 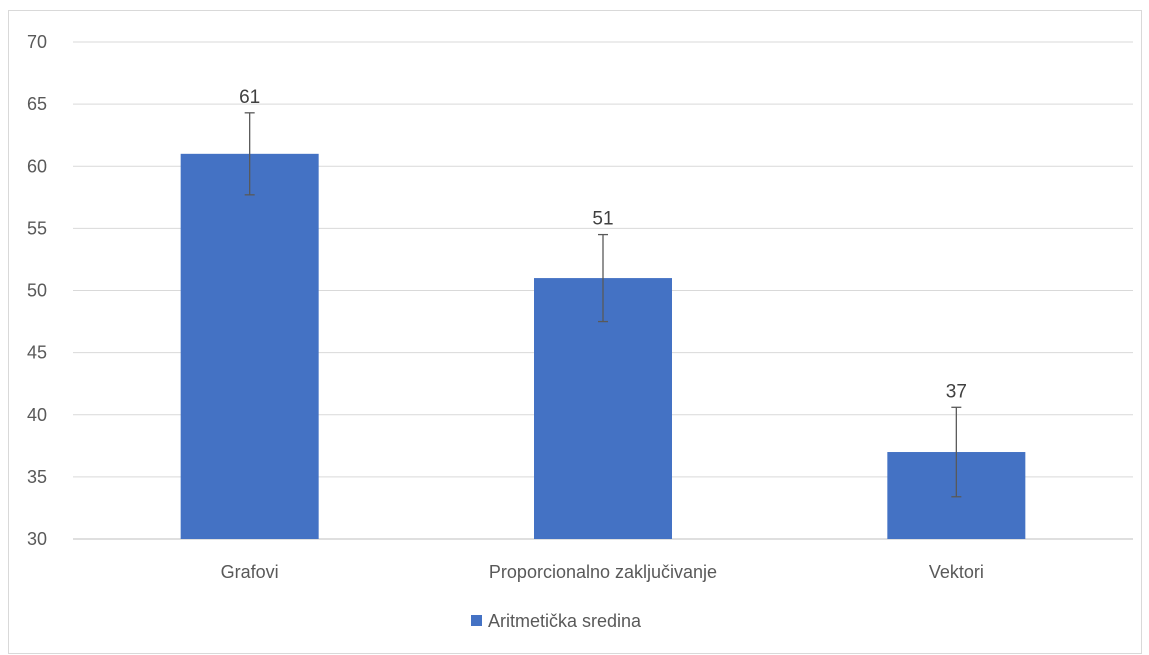 What do you see at coordinates (602, 219) in the screenshot?
I see `data-label: 51` at bounding box center [602, 219].